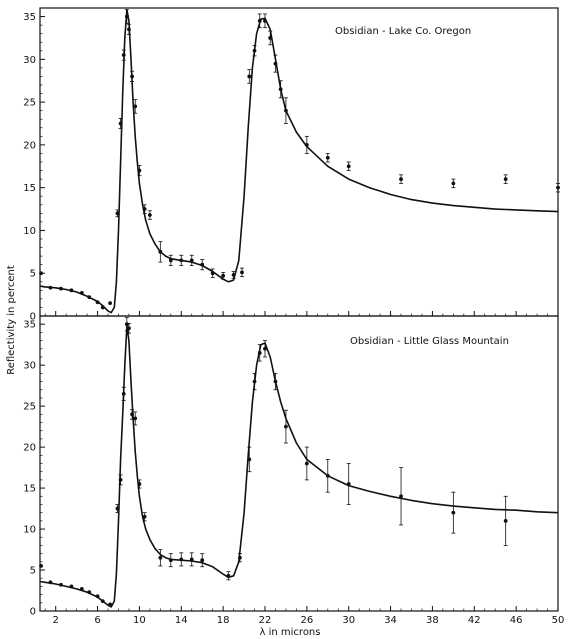 This screenshot has height=639, width=570. Describe the element at coordinates (265, 620) in the screenshot. I see `x-tick-label: 22` at that location.